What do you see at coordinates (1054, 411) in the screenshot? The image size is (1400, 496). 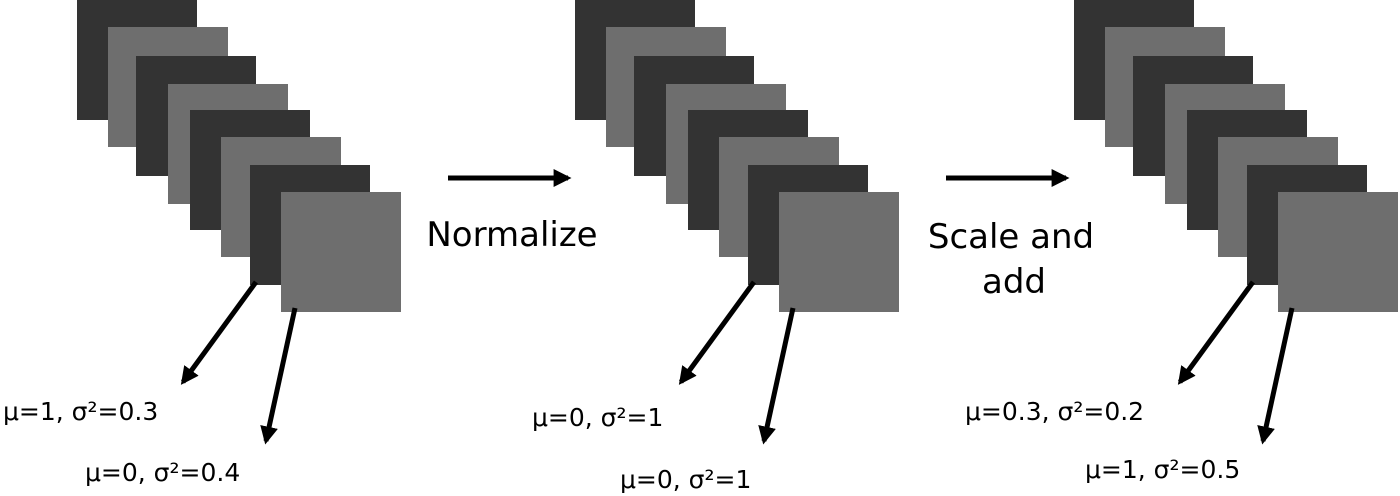 I see `channel-stats-label: μ=0.3, σ²=0.2` at bounding box center [1054, 411].